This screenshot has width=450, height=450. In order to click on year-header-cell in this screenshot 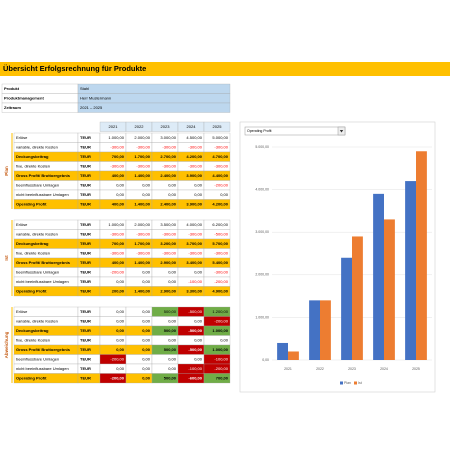, I will do `click(217, 126)`.